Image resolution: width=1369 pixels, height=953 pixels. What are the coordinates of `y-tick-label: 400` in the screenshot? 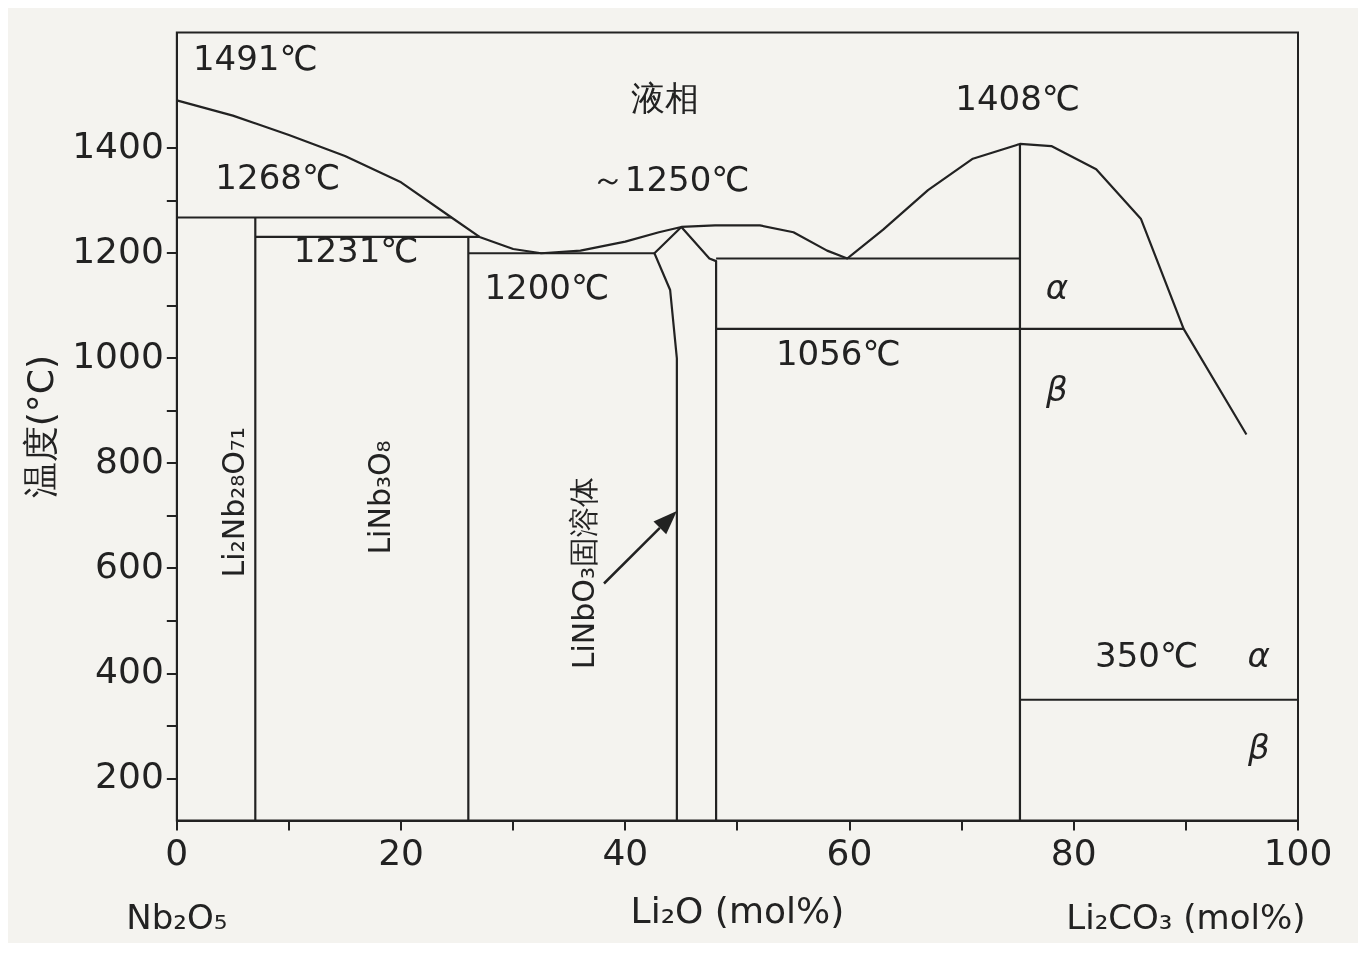 It's located at (129, 670).